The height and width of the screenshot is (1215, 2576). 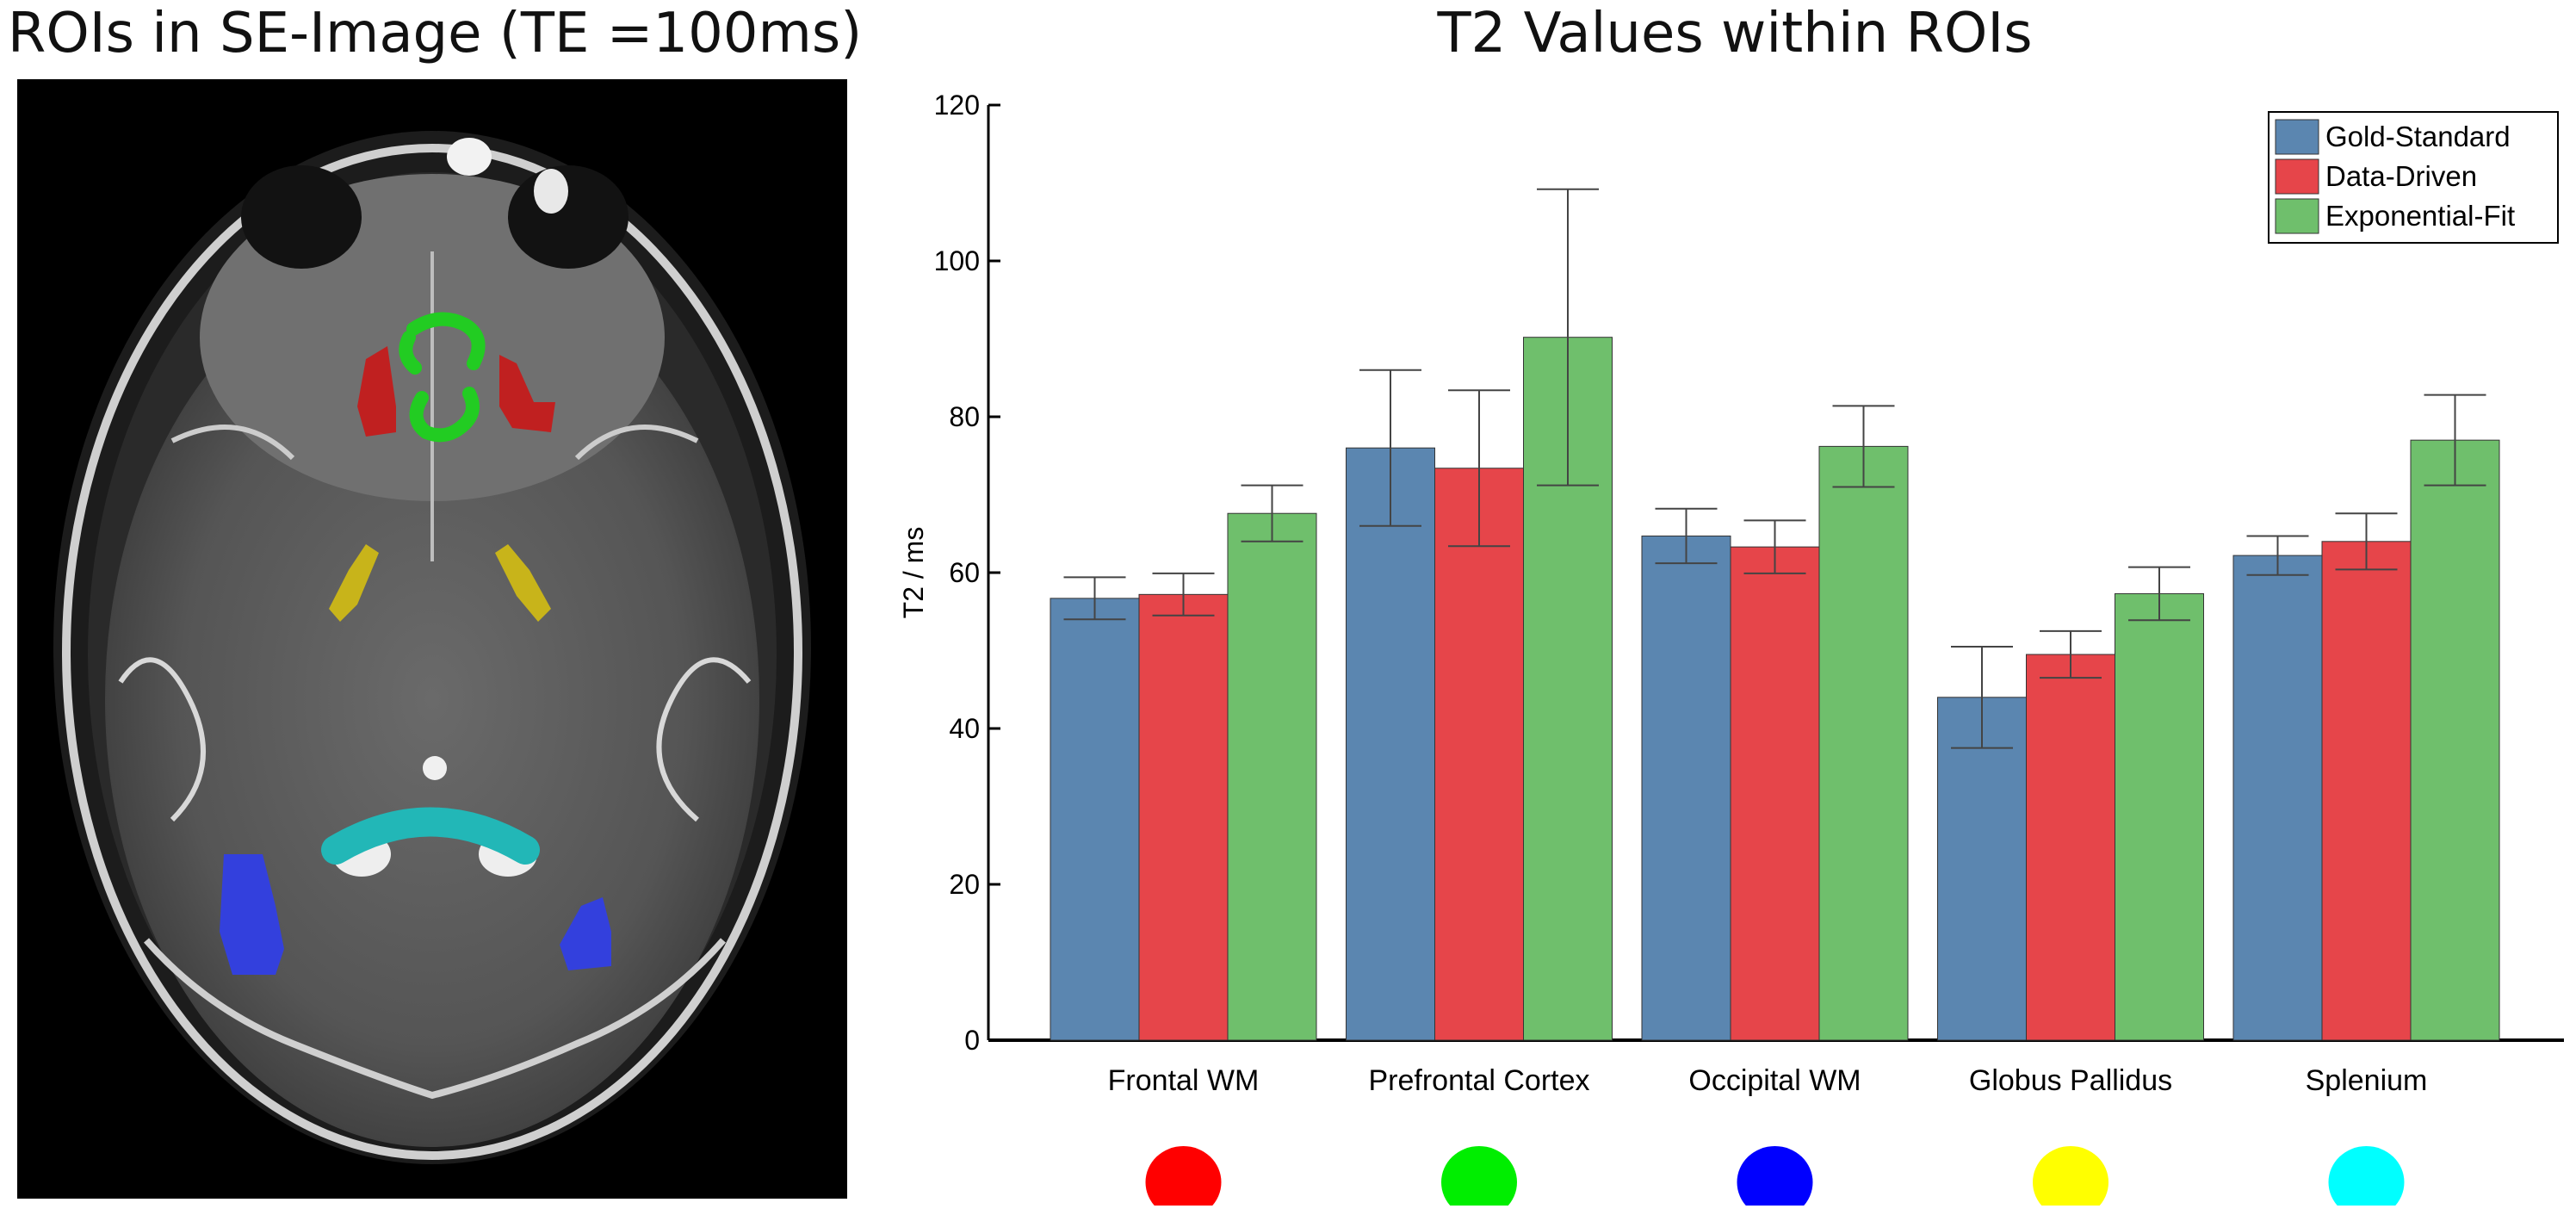 I want to click on third-ventricle, so click(x=435, y=768).